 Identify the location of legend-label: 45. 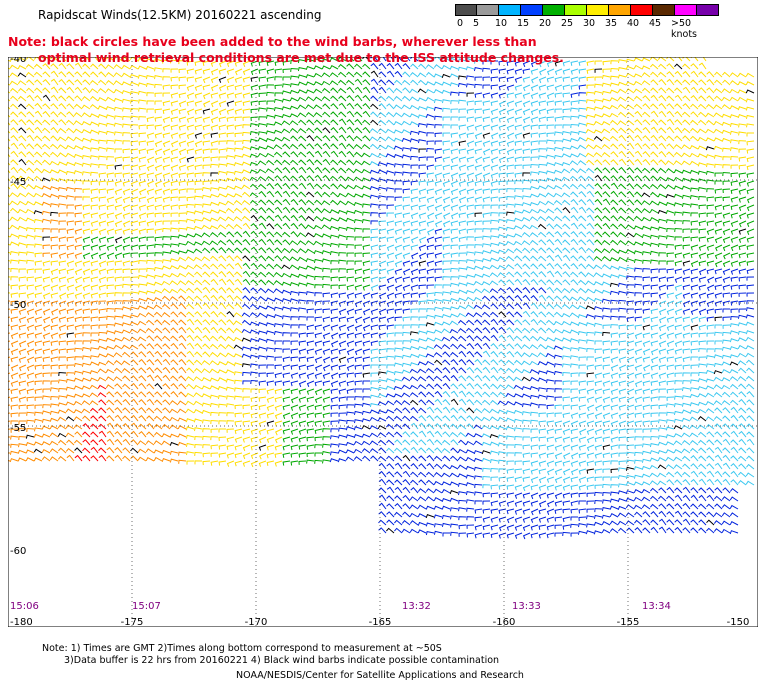
(655, 23).